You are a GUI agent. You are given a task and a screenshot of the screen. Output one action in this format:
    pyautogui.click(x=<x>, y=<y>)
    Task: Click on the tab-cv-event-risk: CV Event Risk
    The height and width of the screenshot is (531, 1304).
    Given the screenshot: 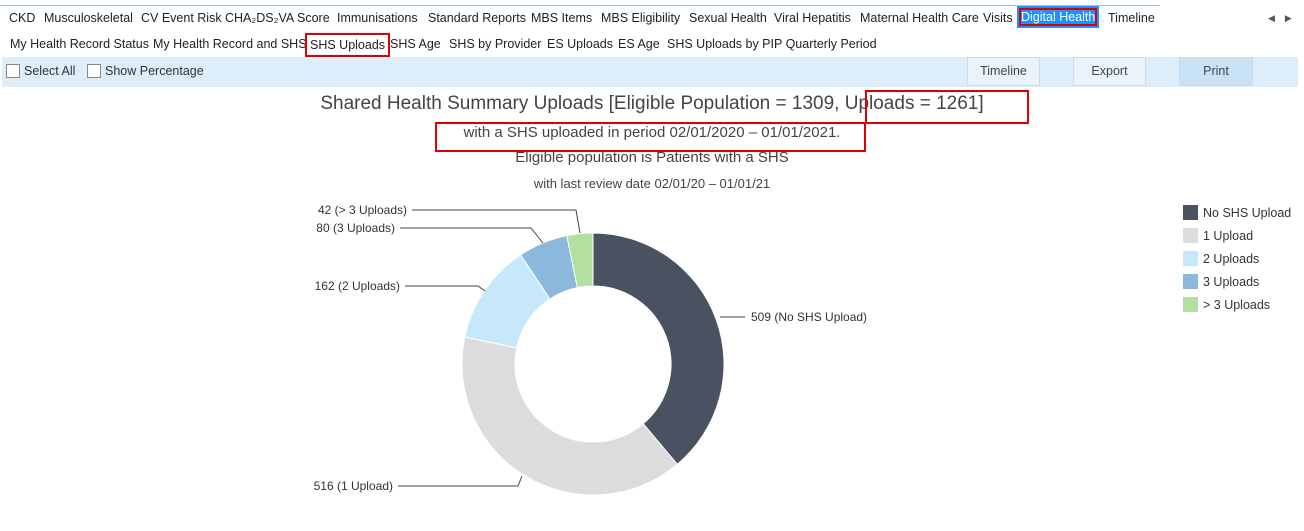 What is the action you would take?
    pyautogui.click(x=181, y=18)
    